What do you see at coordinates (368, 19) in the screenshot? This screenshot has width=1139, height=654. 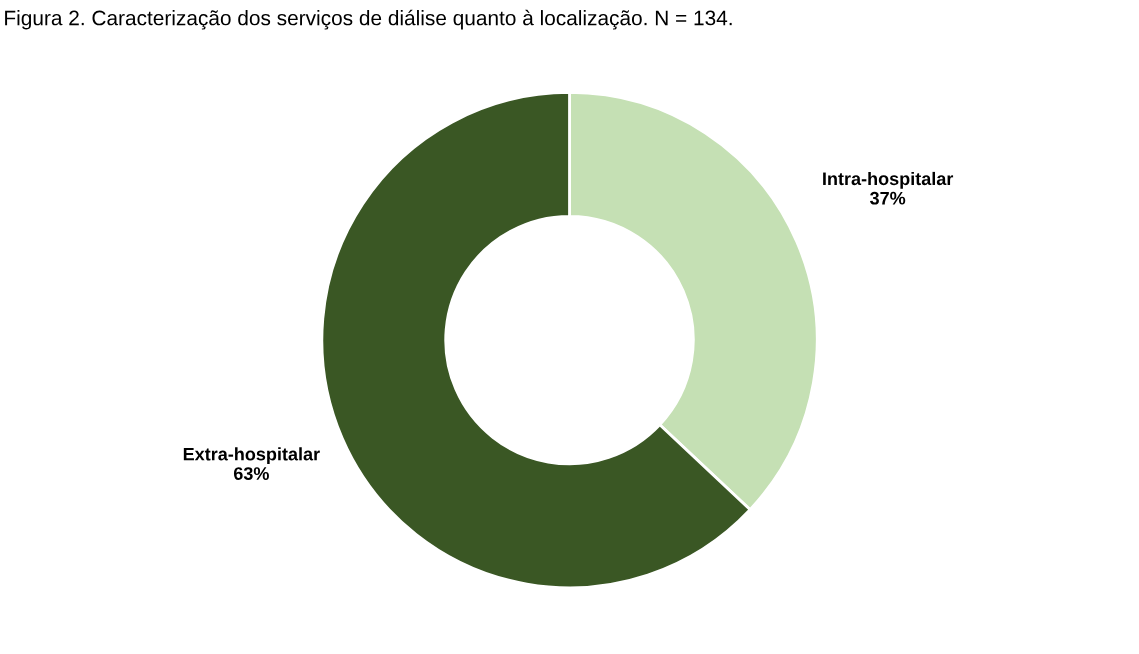 I see `chart-title: Figura 2. Caracterização dos serviços de diálise quanto à localização. N = 134.` at bounding box center [368, 19].